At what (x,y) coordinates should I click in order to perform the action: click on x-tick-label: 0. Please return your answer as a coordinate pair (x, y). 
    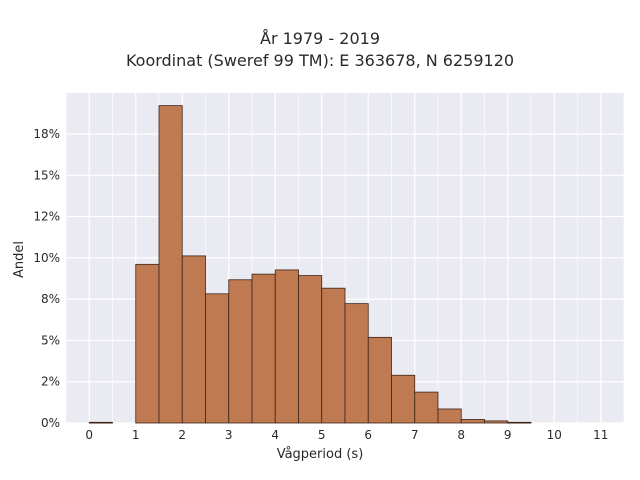
    Looking at the image, I should click on (89, 435).